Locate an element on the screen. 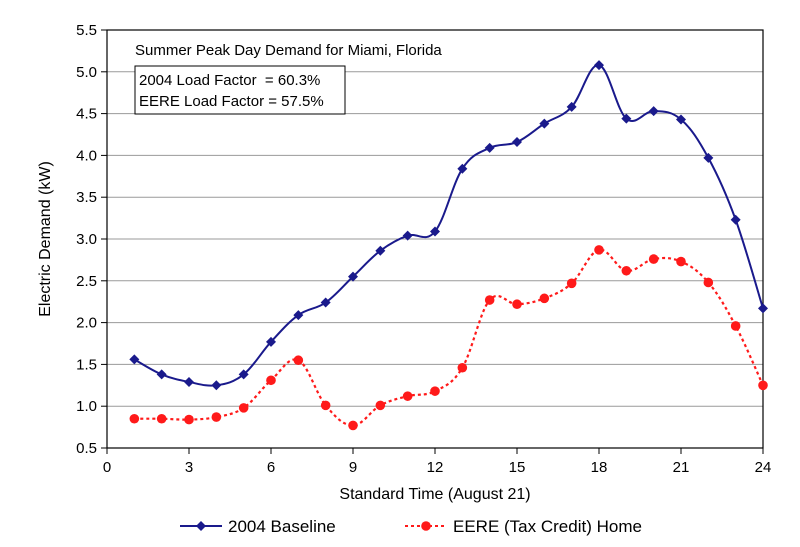 The width and height of the screenshot is (800, 547). x-tick-label: 6 is located at coordinates (271, 467).